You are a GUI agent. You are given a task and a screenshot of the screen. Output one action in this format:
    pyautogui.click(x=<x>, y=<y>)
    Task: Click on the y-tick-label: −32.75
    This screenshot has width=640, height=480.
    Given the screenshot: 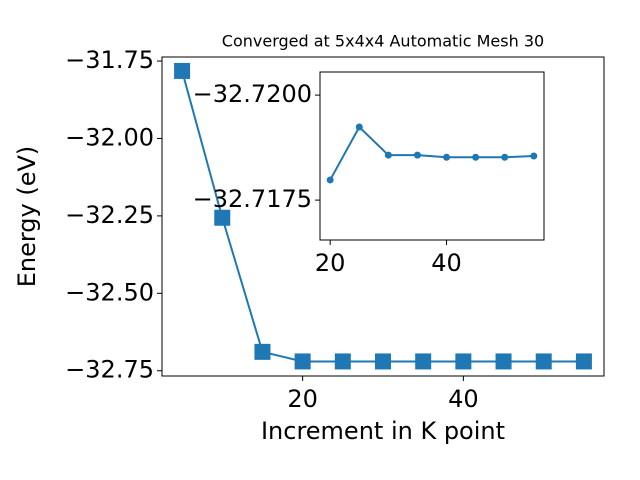 What is the action you would take?
    pyautogui.click(x=109, y=370)
    